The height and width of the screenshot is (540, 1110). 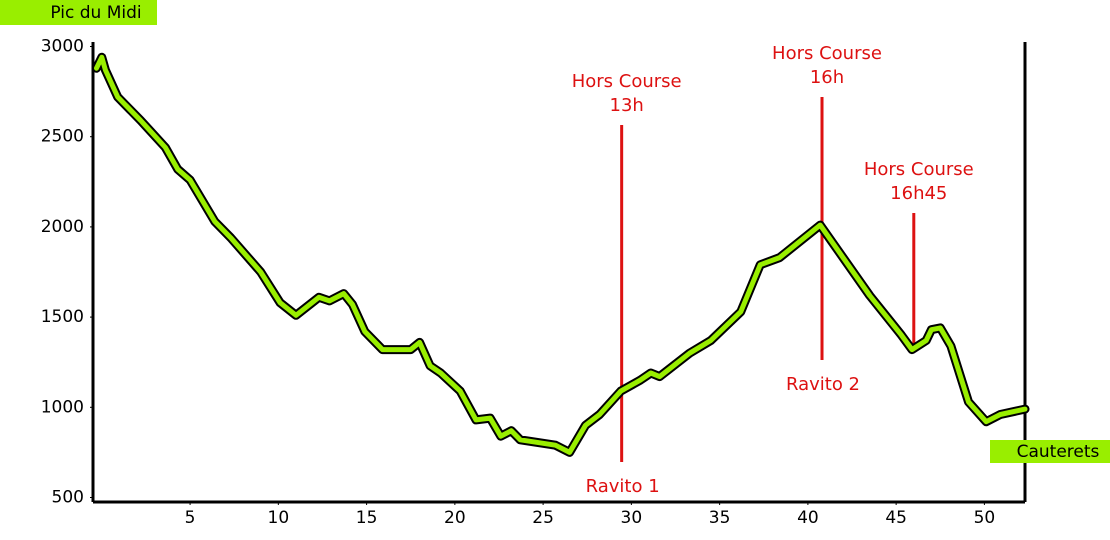 What do you see at coordinates (68, 497) in the screenshot?
I see `y-tick-label: 500` at bounding box center [68, 497].